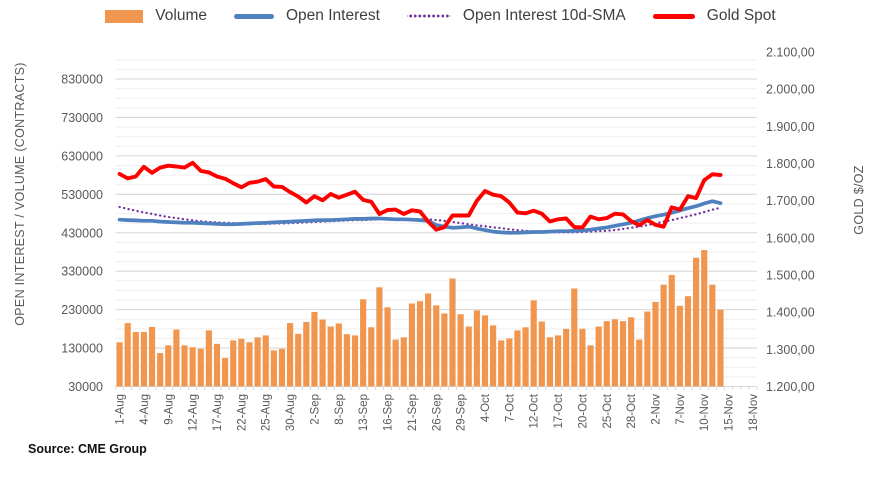 This screenshot has height=481, width=881. Describe the element at coordinates (169, 409) in the screenshot. I see `x-axis-tick-label: 9-Aug` at that location.